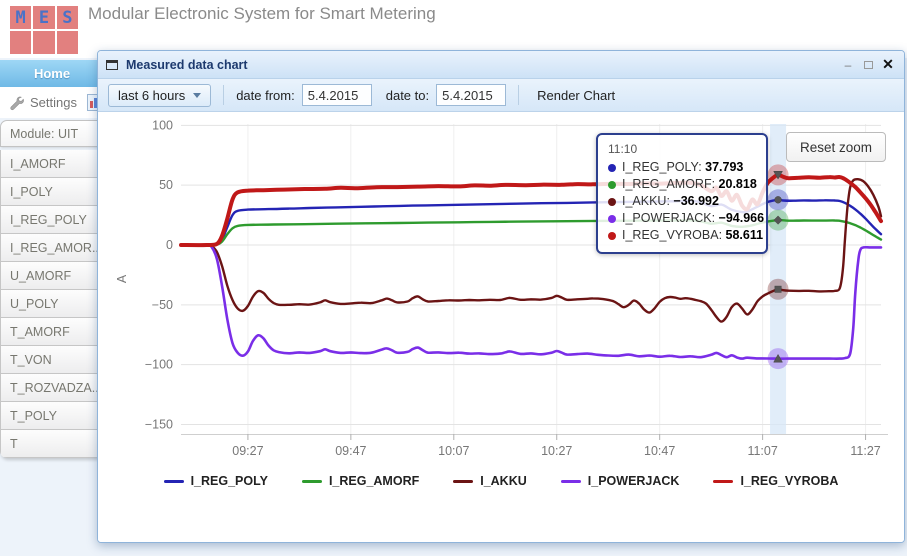  Describe the element at coordinates (229, 481) in the screenshot. I see `legend-label: I_REG_POLY` at that location.